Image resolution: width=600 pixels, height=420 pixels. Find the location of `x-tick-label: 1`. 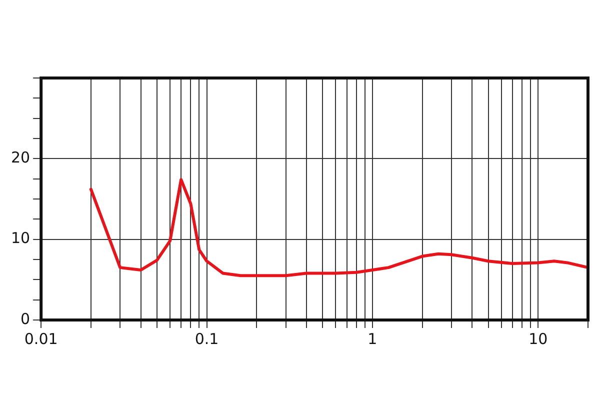

x-tick-label: 1 is located at coordinates (373, 339).